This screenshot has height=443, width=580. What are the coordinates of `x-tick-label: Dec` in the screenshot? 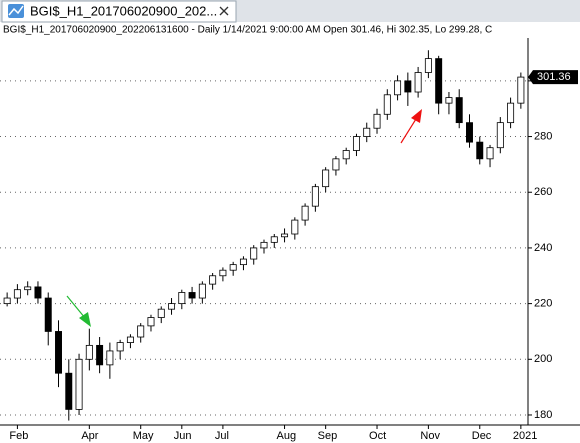 It's located at (482, 436).